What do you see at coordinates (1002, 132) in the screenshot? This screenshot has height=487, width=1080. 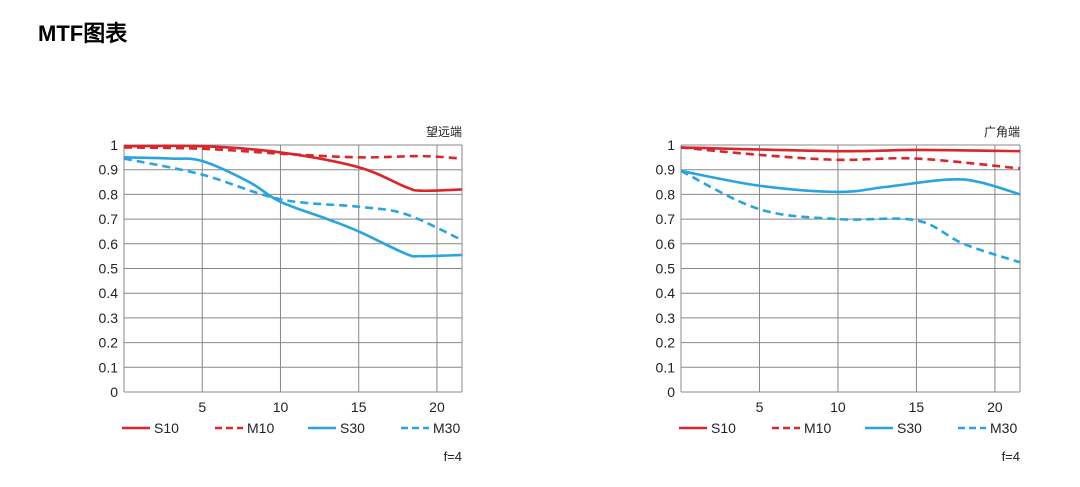 I see `chart-subtitle: 广角端` at bounding box center [1002, 132].